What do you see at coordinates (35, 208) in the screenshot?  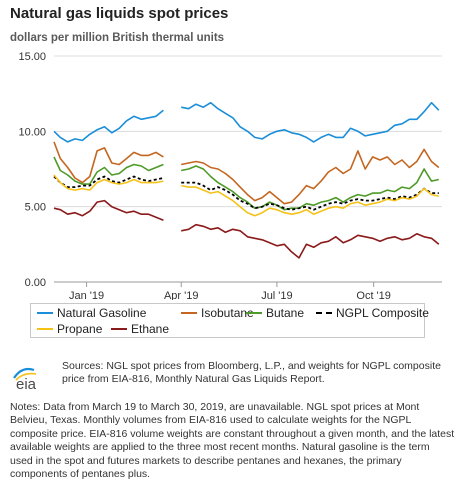 I see `y-tick-label: 5.00` at bounding box center [35, 208].